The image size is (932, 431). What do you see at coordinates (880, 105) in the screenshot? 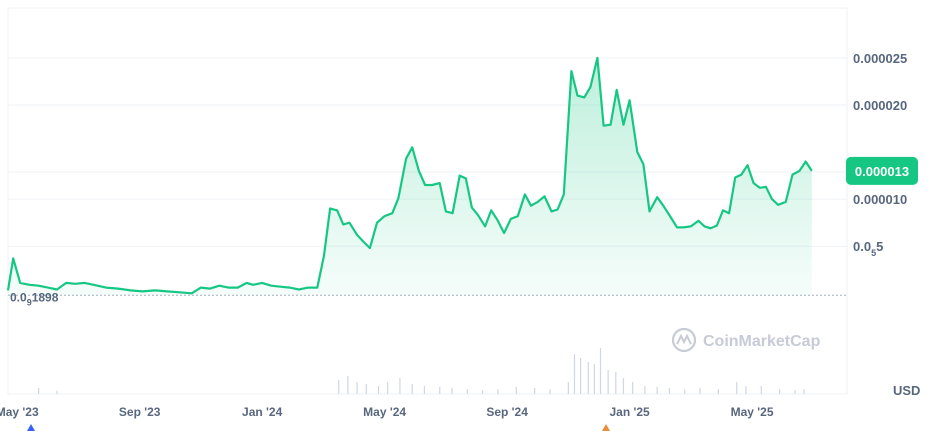
I see `y-tick-label: 0.000020` at bounding box center [880, 105].